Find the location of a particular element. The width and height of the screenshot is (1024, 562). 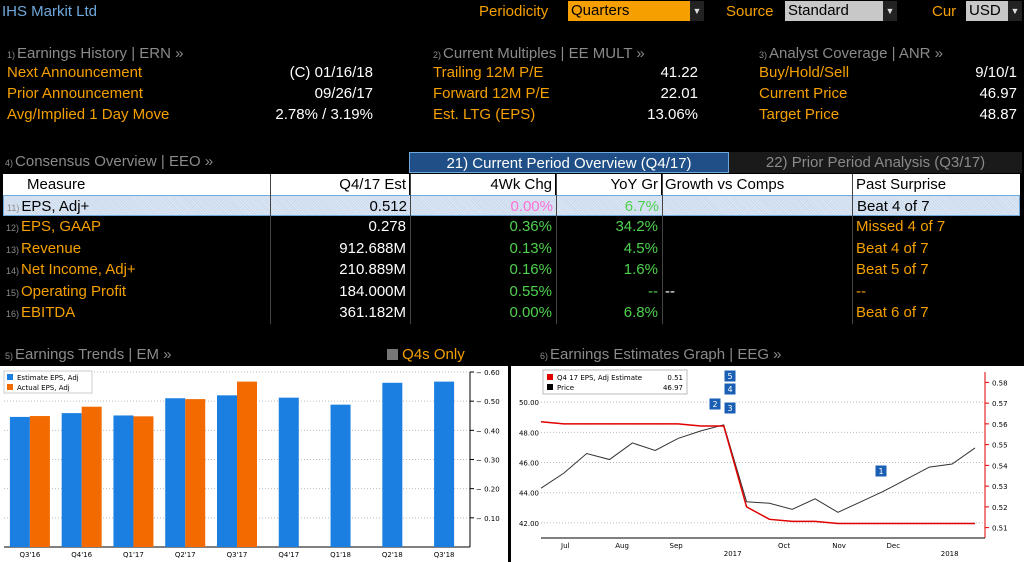

left-tick-label: 50.00 is located at coordinates (529, 403).